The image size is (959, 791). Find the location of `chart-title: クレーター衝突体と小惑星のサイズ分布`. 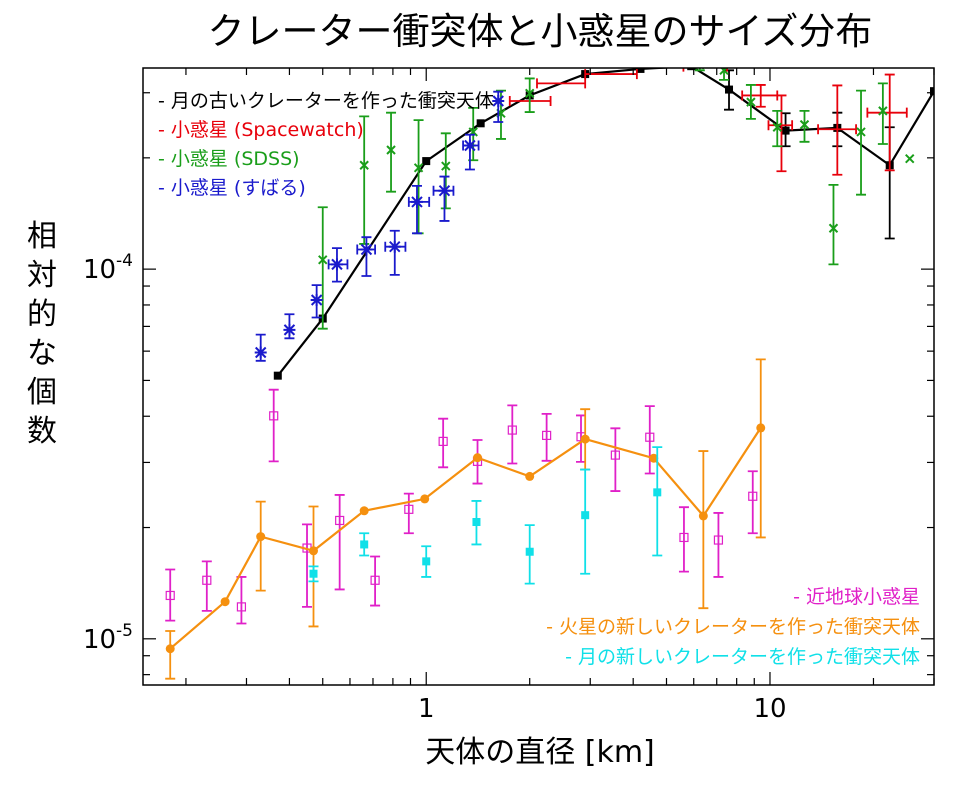

chart-title: クレーター衝突体と小惑星のサイズ分布 is located at coordinates (540, 31).